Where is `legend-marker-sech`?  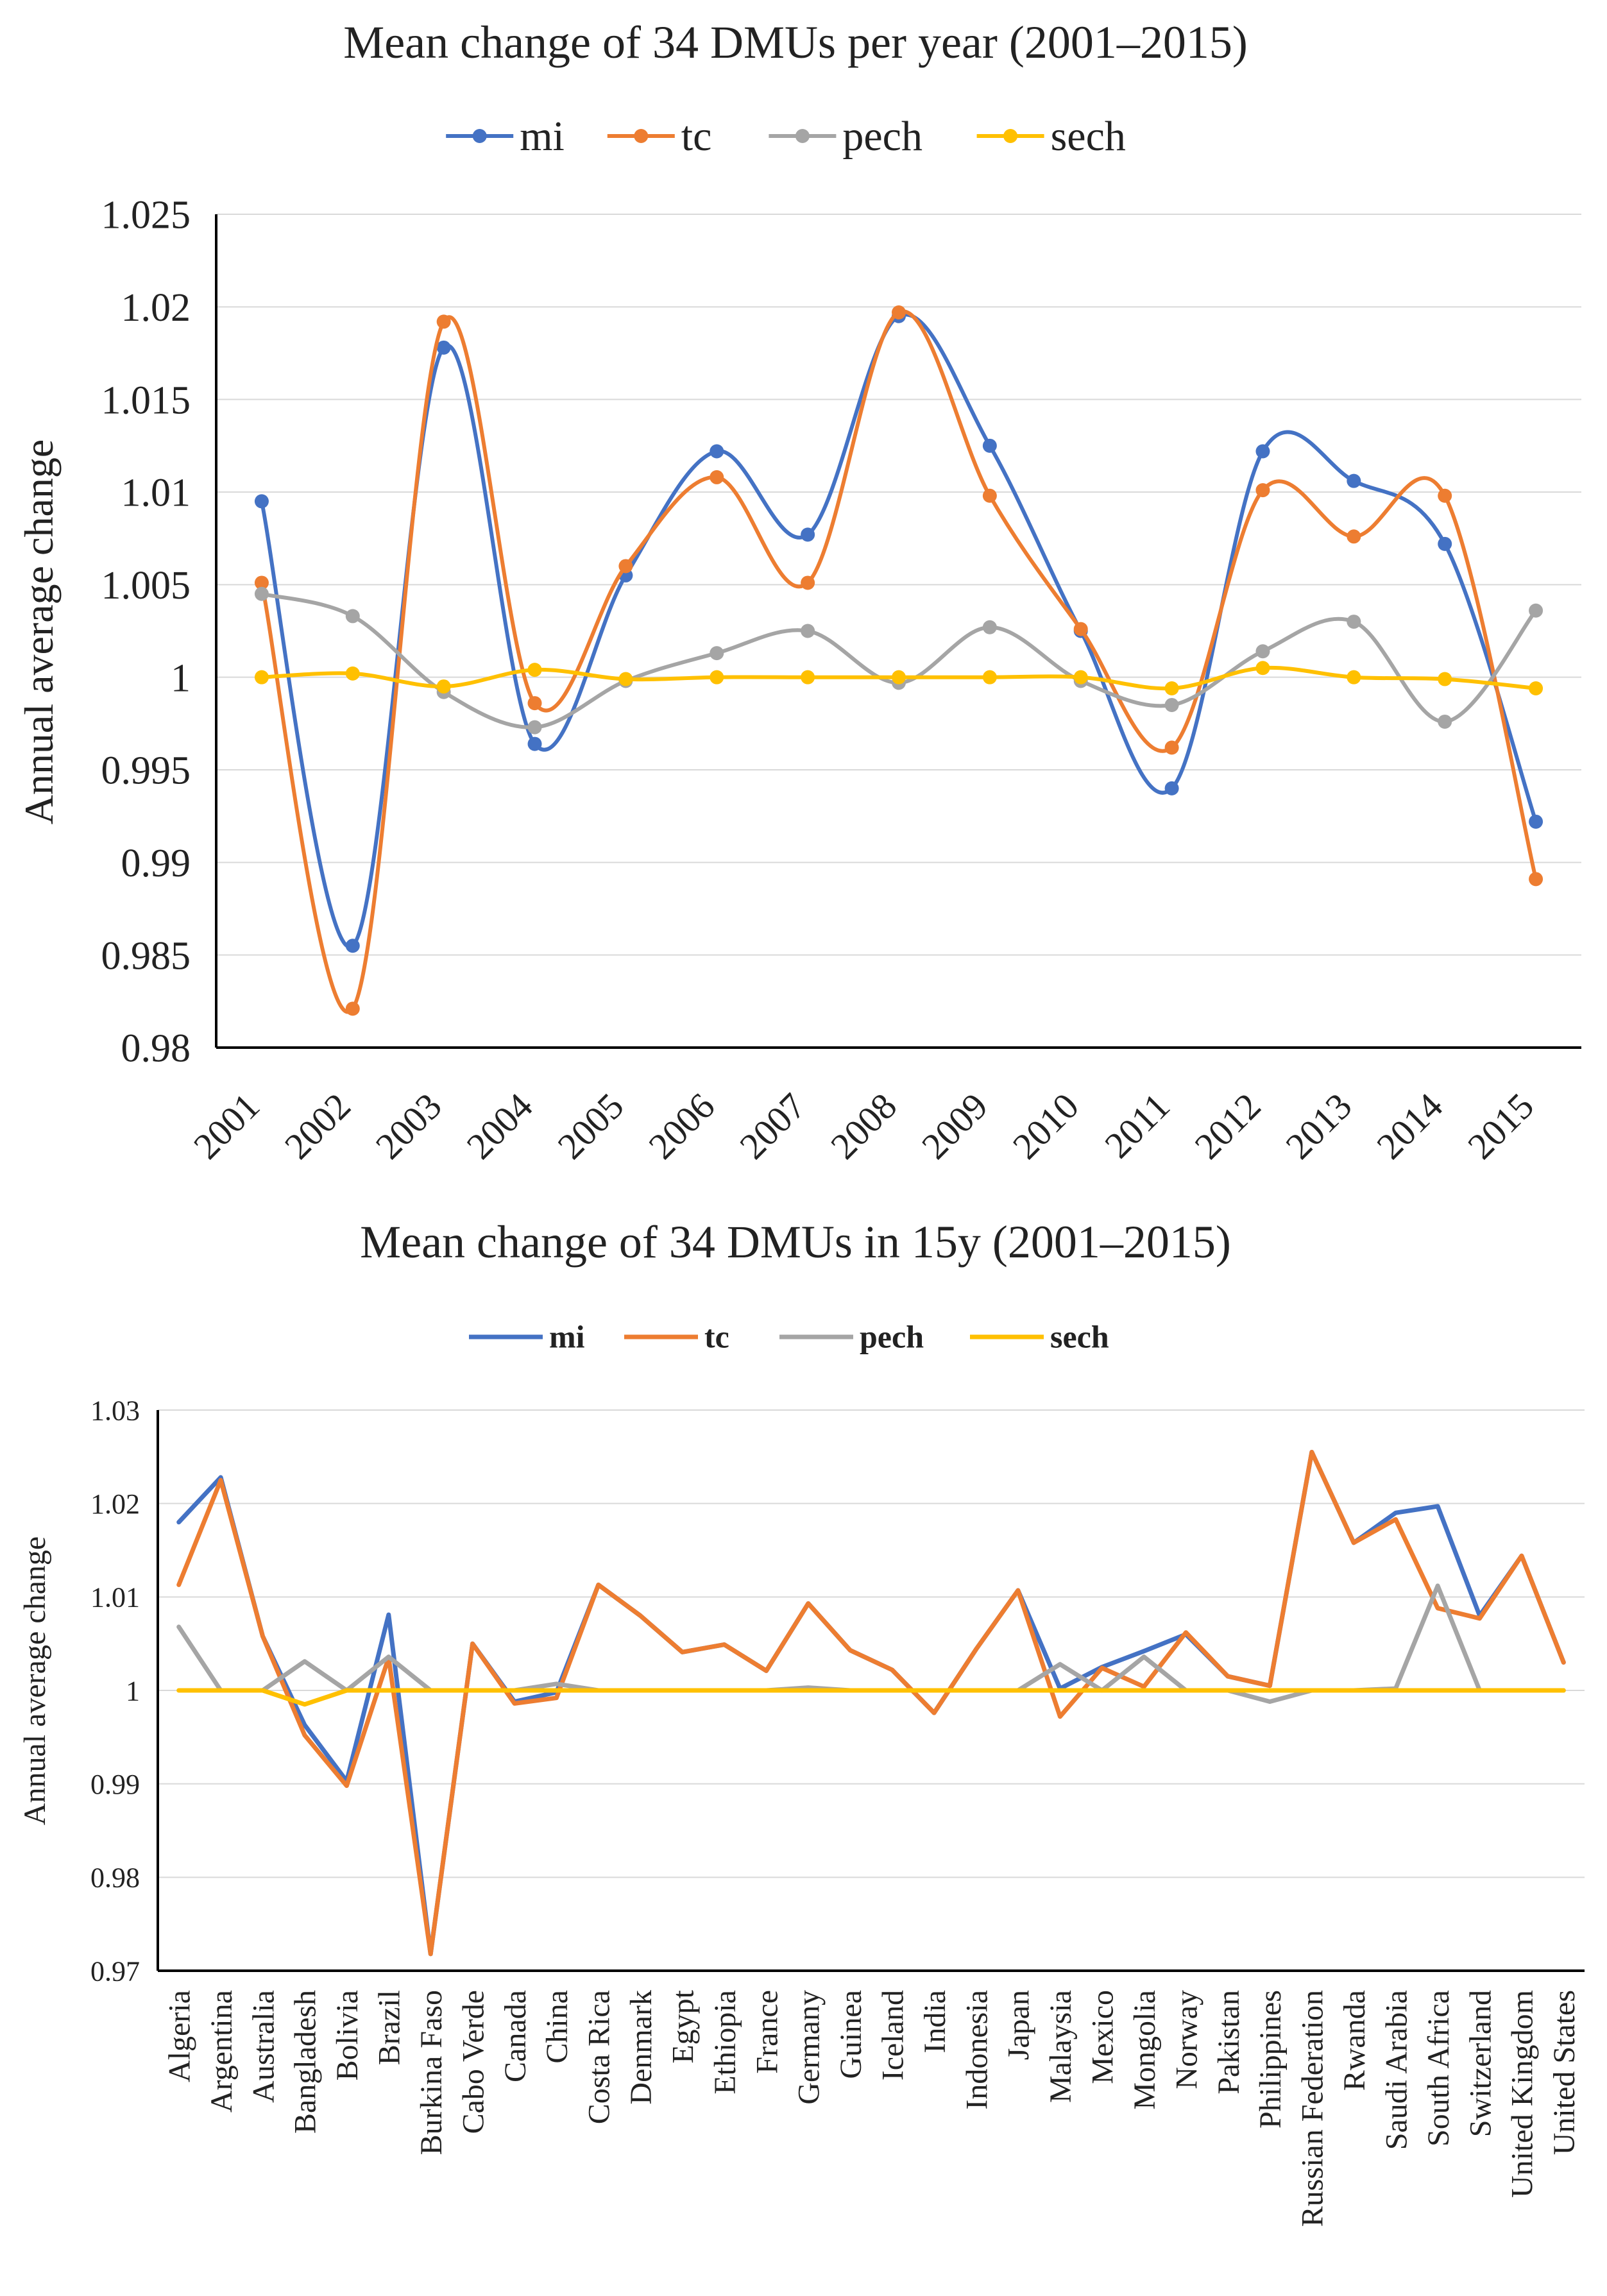 legend-marker-sech is located at coordinates (1010, 136).